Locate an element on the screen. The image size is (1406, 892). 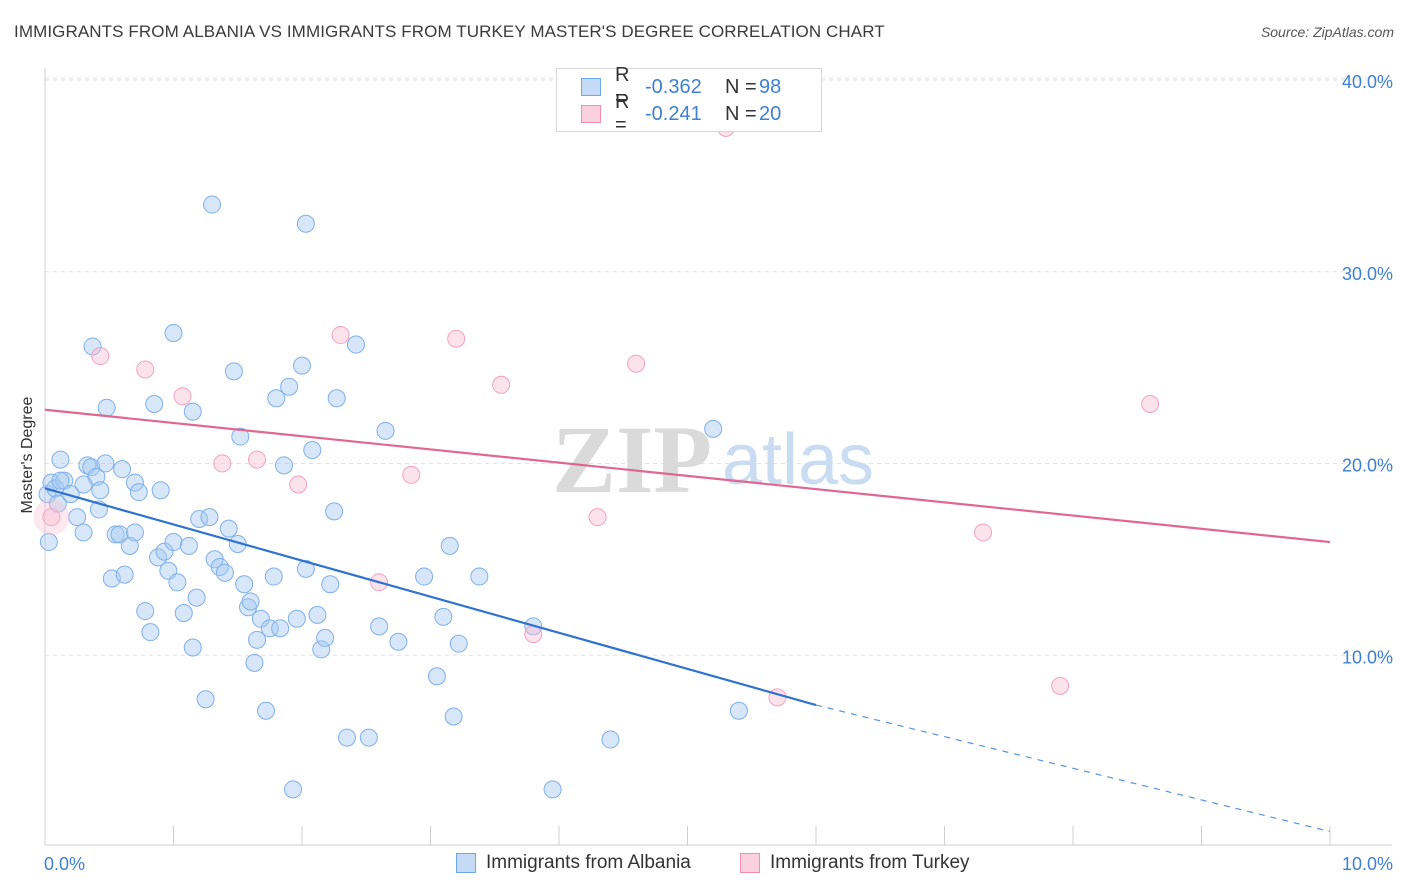
legend-row-turkey: R = -0.241 N = 20 is located at coordinates (681, 113).